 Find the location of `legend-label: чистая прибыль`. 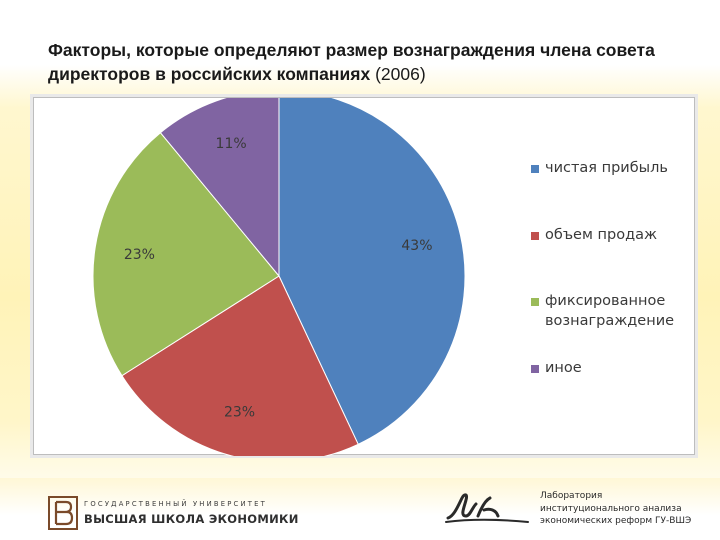

legend-label: чистая прибыль is located at coordinates (606, 168).